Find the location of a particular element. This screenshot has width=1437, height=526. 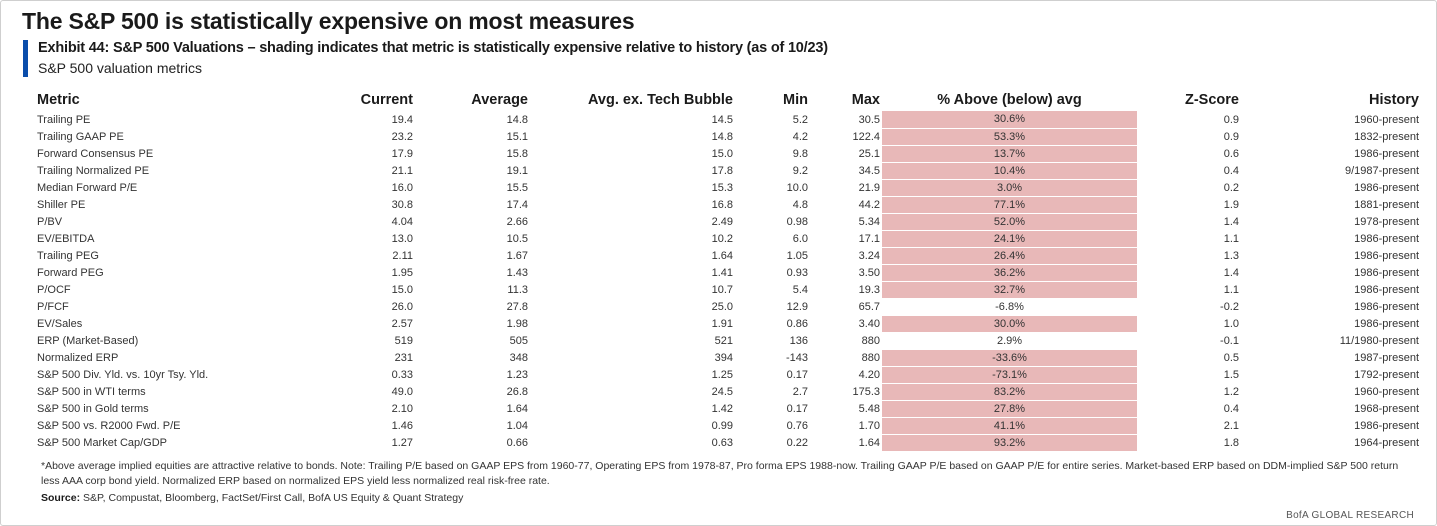

cell-metric: S&P 500 vs. R2000 Fwd. P/E is located at coordinates (109, 425).